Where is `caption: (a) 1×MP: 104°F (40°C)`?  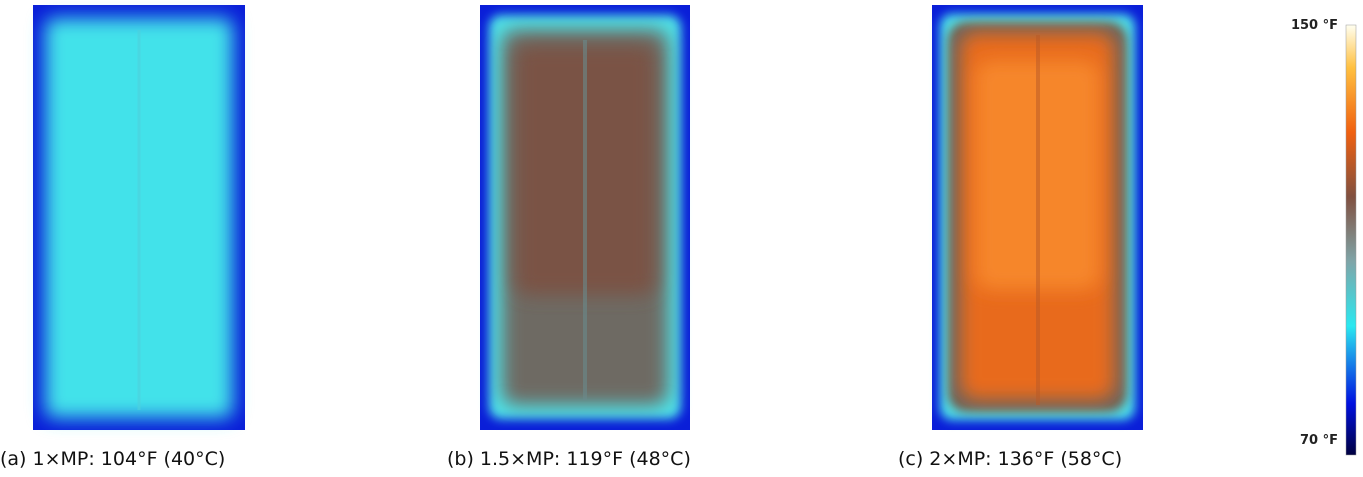 caption: (a) 1×MP: 104°F (40°C) is located at coordinates (112, 459).